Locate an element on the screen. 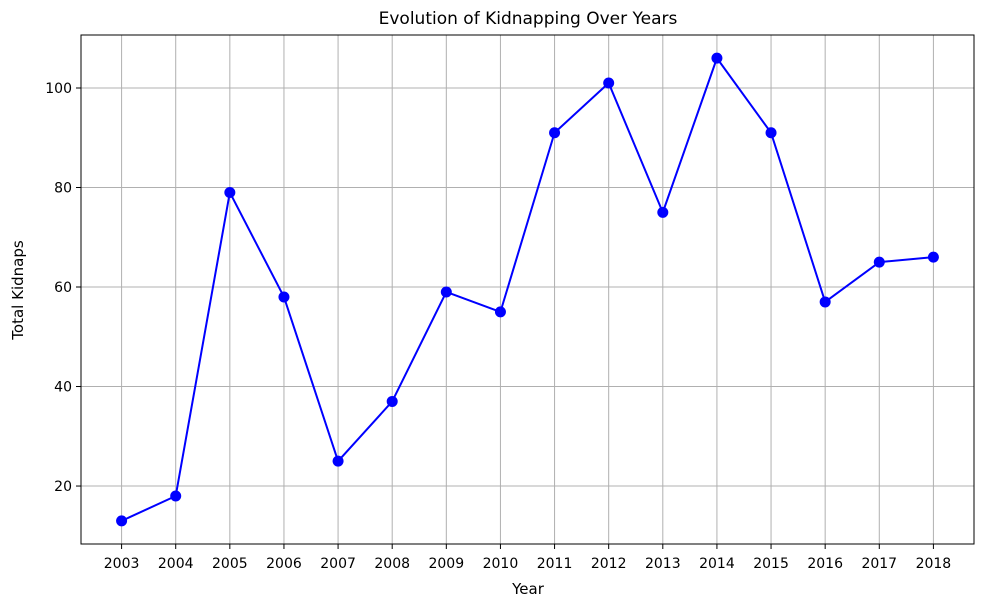 The width and height of the screenshot is (982, 606). y-tick-label: 100 is located at coordinates (58, 89).